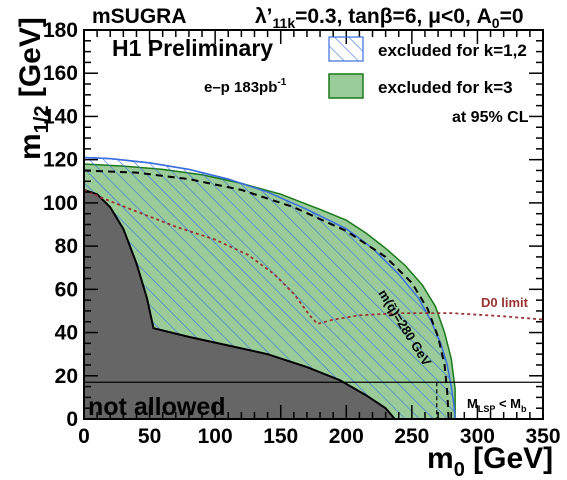 The width and height of the screenshot is (567, 480). I want to click on legend-label-k12: excluded for k=1,2, so click(452, 50).